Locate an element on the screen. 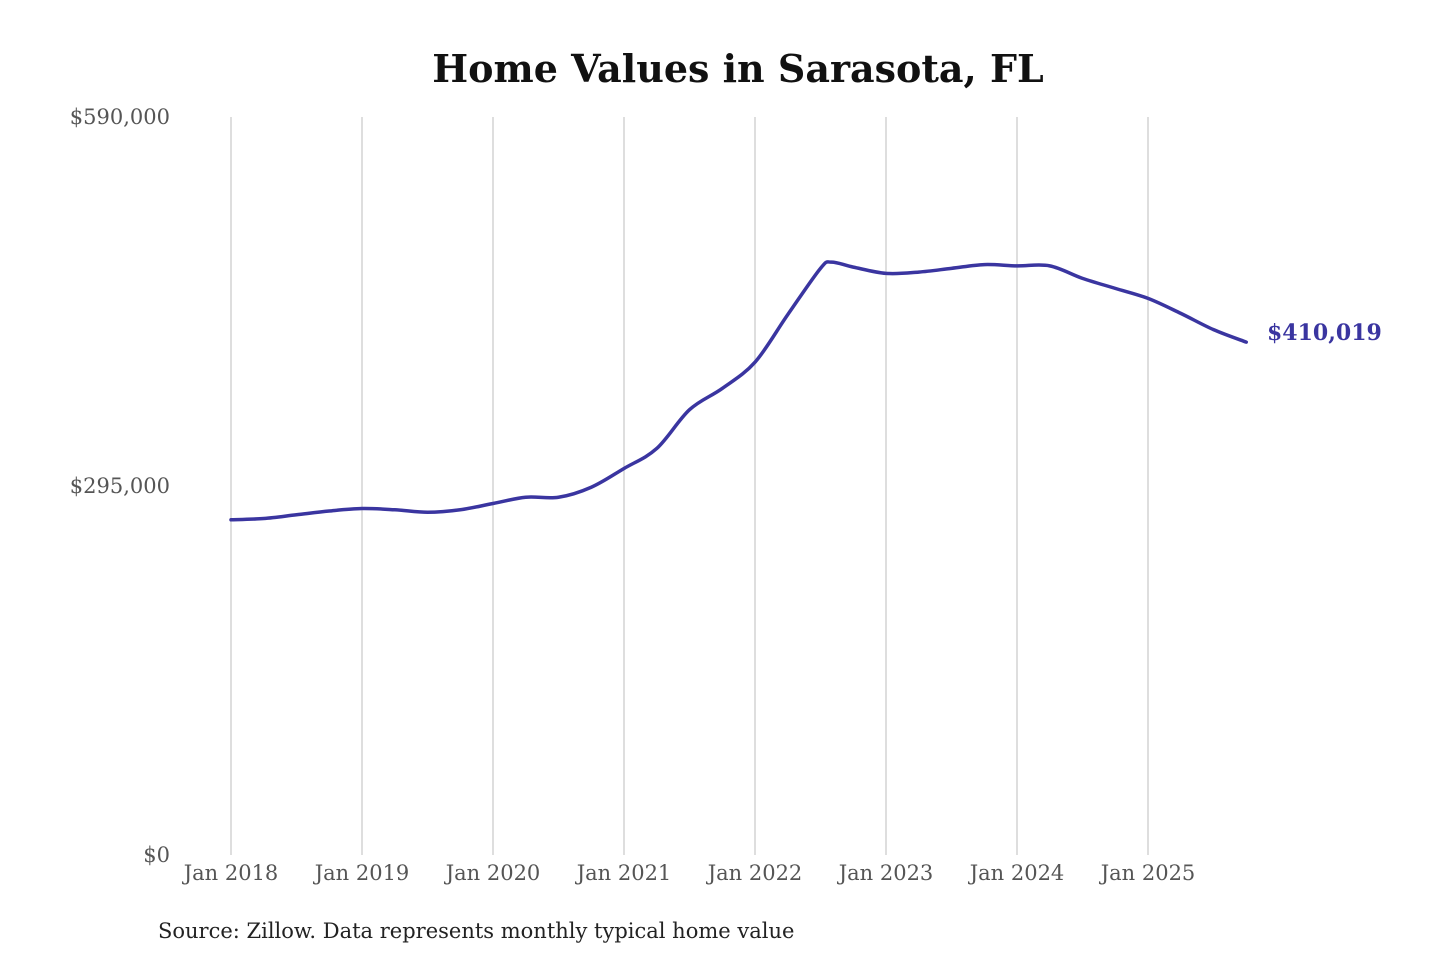 This screenshot has height=960, width=1440. chart-title: Home Values in Sarasota, FL is located at coordinates (737, 68).